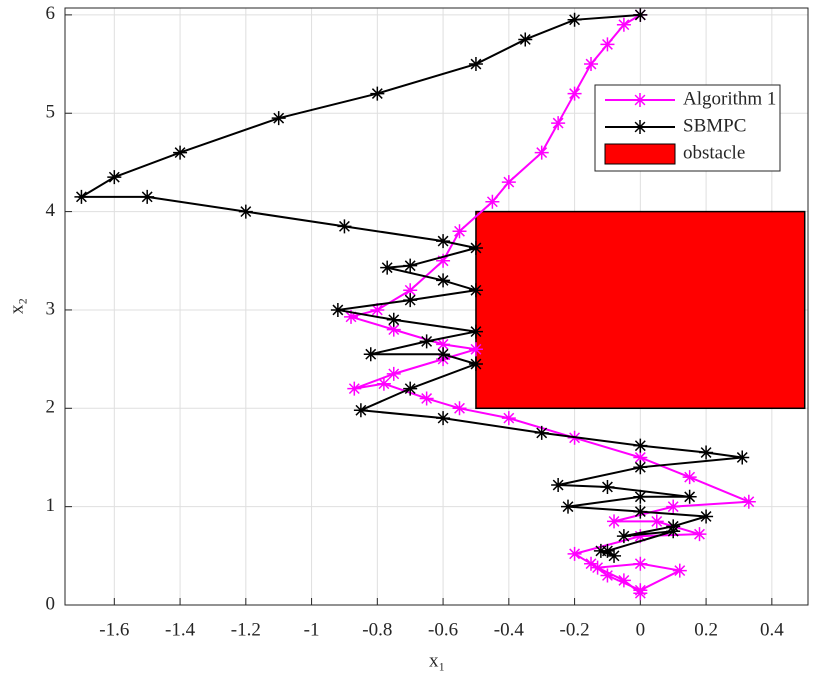  What do you see at coordinates (641, 629) in the screenshot?
I see `x-tick-label: 0` at bounding box center [641, 629].